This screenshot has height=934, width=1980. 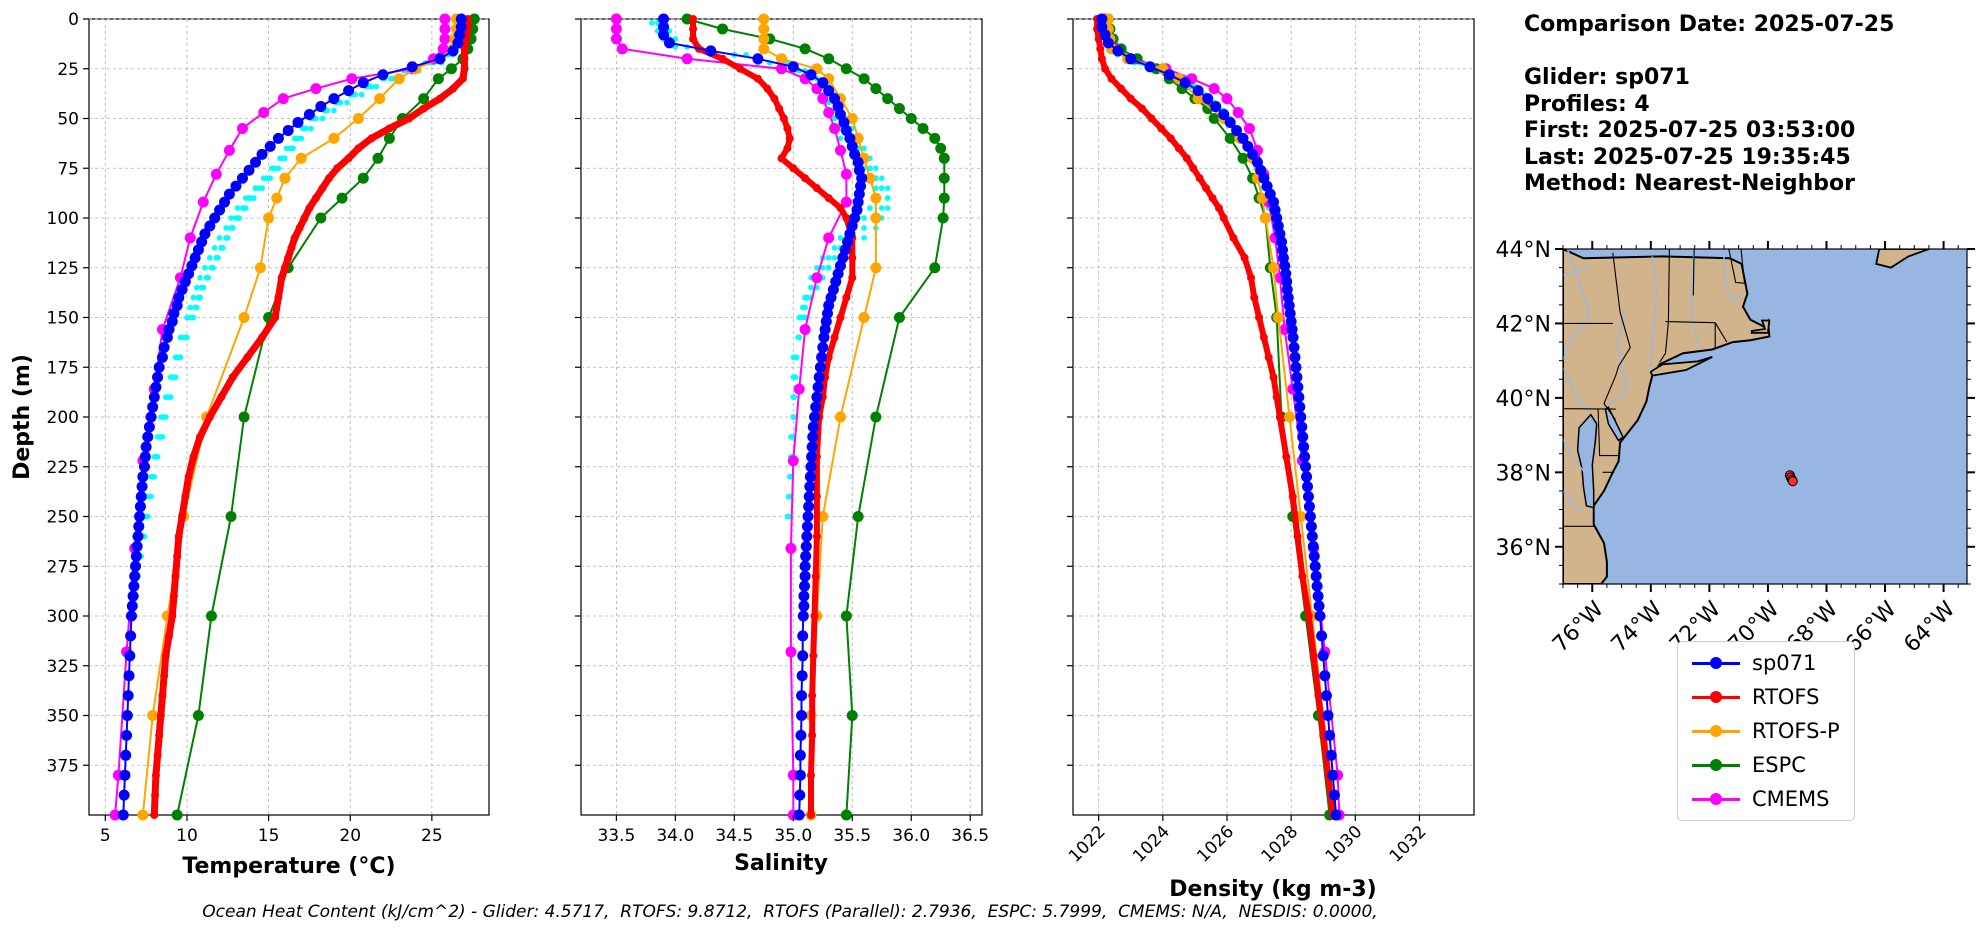 What do you see at coordinates (68, 169) in the screenshot?
I see `y-tick-label: 75` at bounding box center [68, 169].